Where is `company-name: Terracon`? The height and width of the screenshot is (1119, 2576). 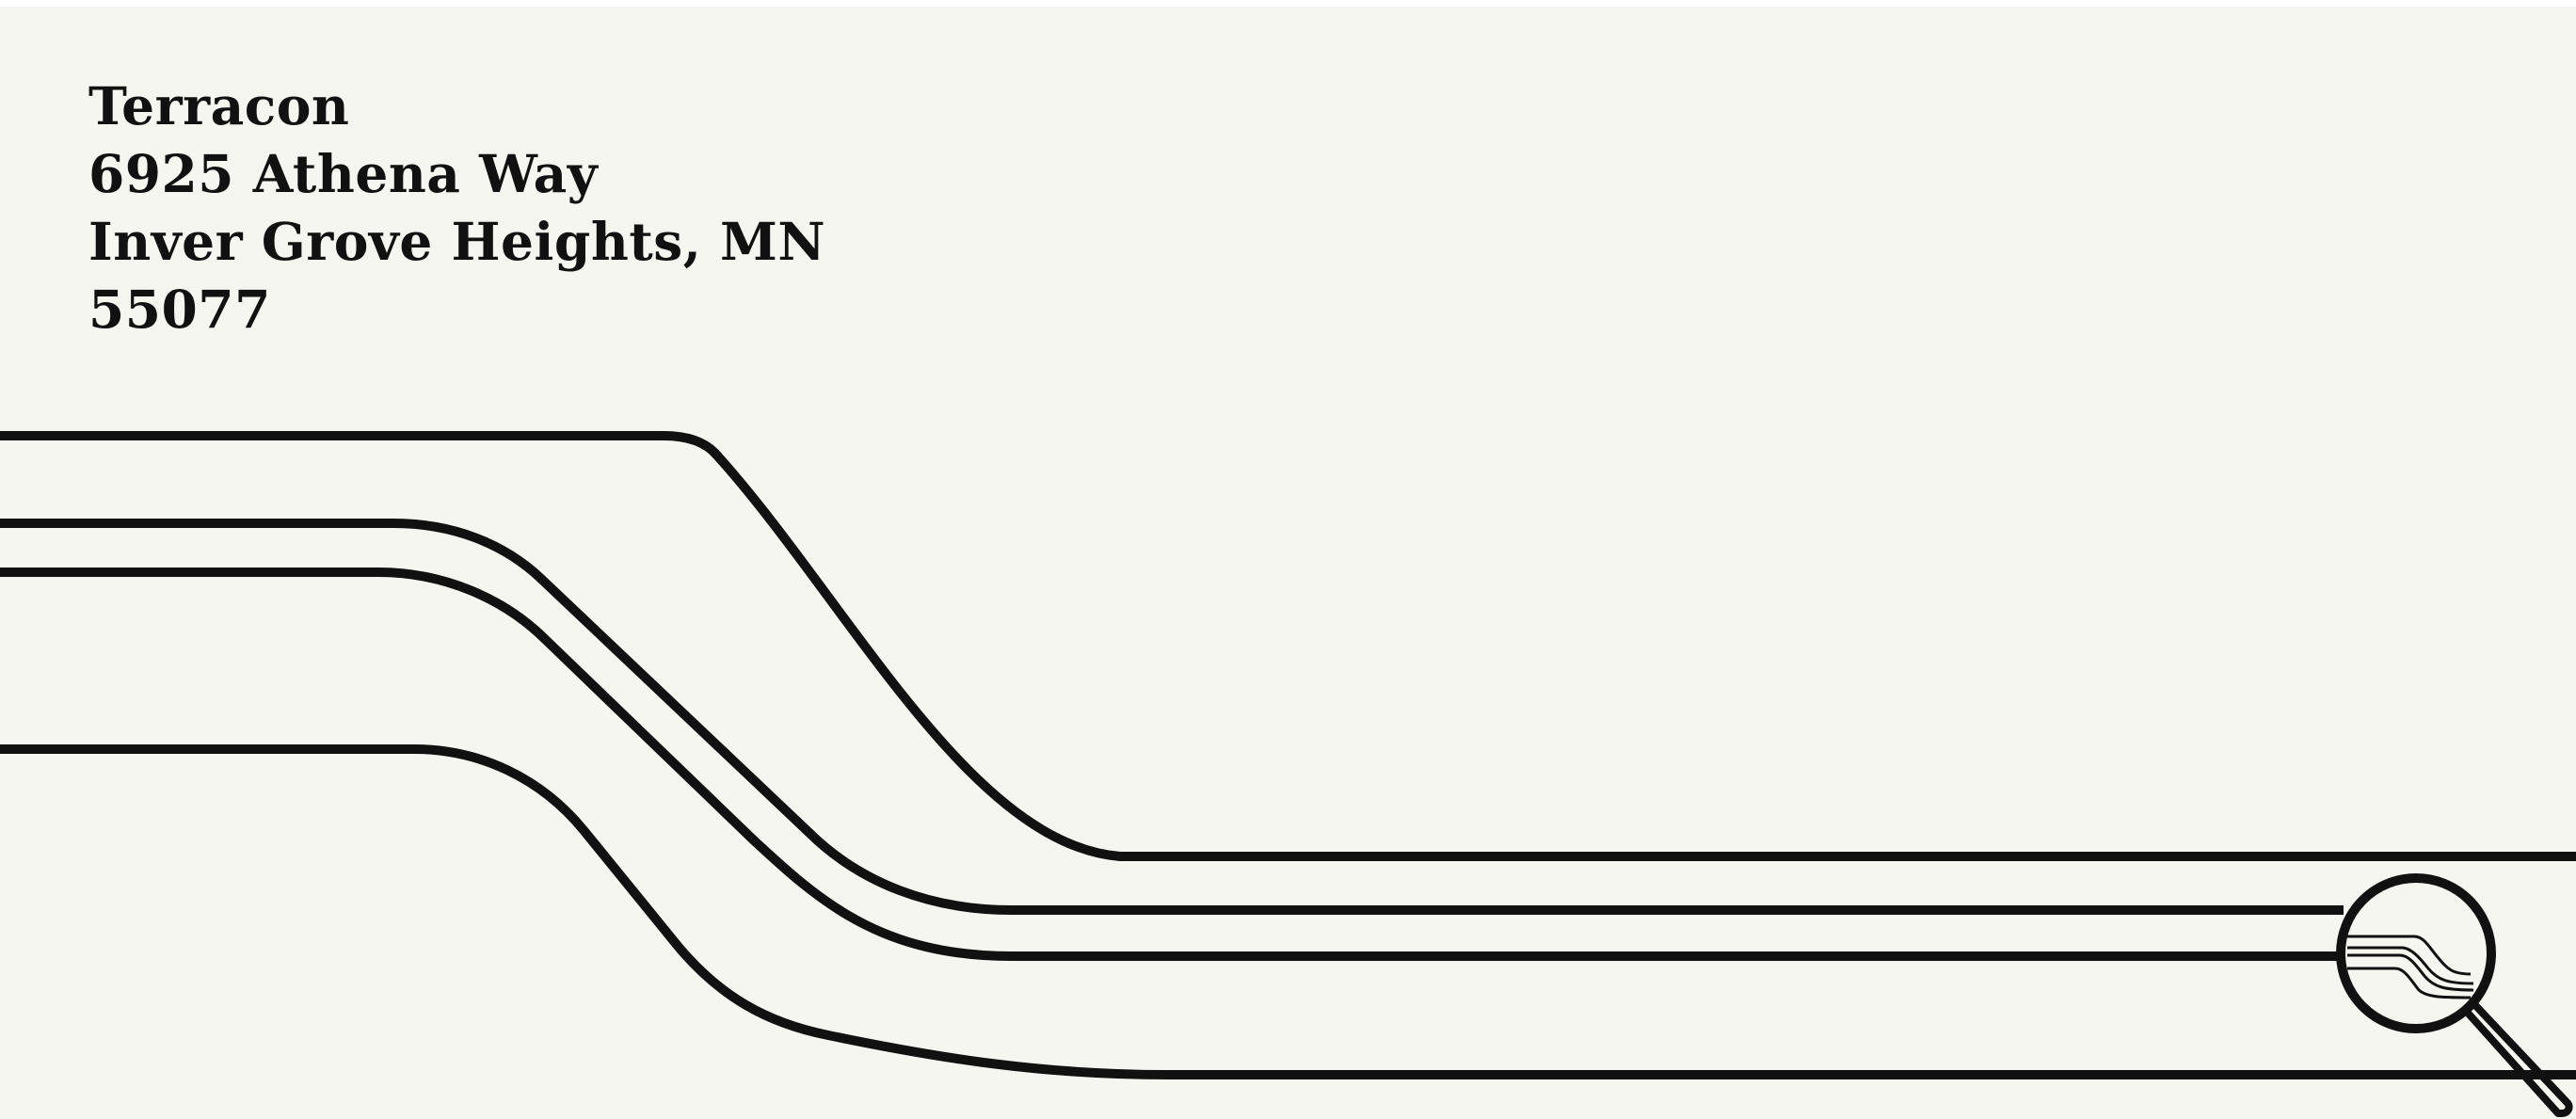
company-name: Terracon is located at coordinates (219, 105).